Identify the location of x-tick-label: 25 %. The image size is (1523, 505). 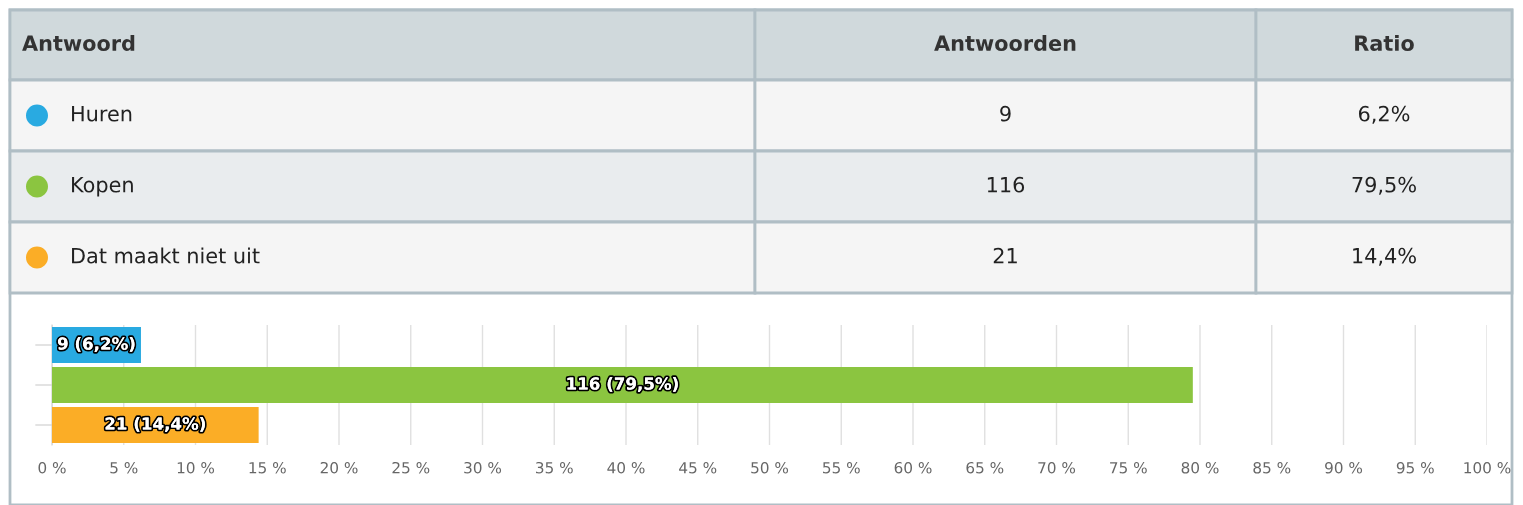
(411, 467).